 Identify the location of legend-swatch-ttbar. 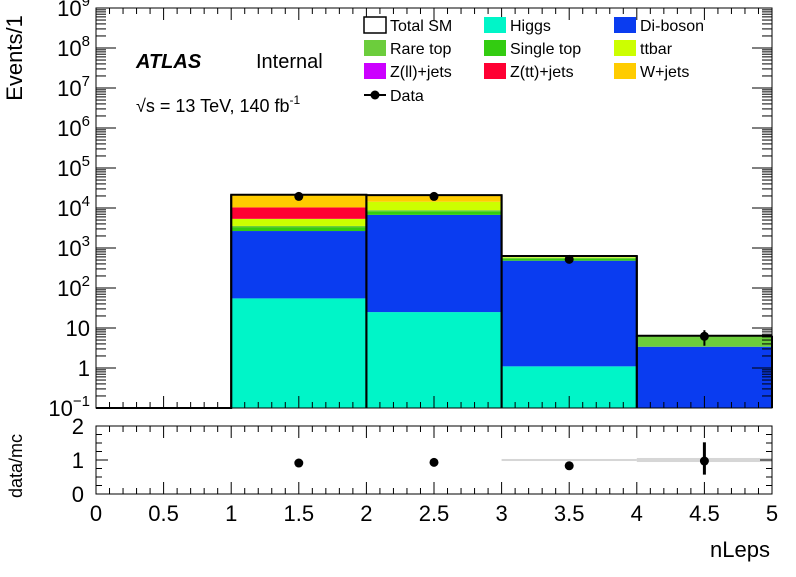
(625, 48).